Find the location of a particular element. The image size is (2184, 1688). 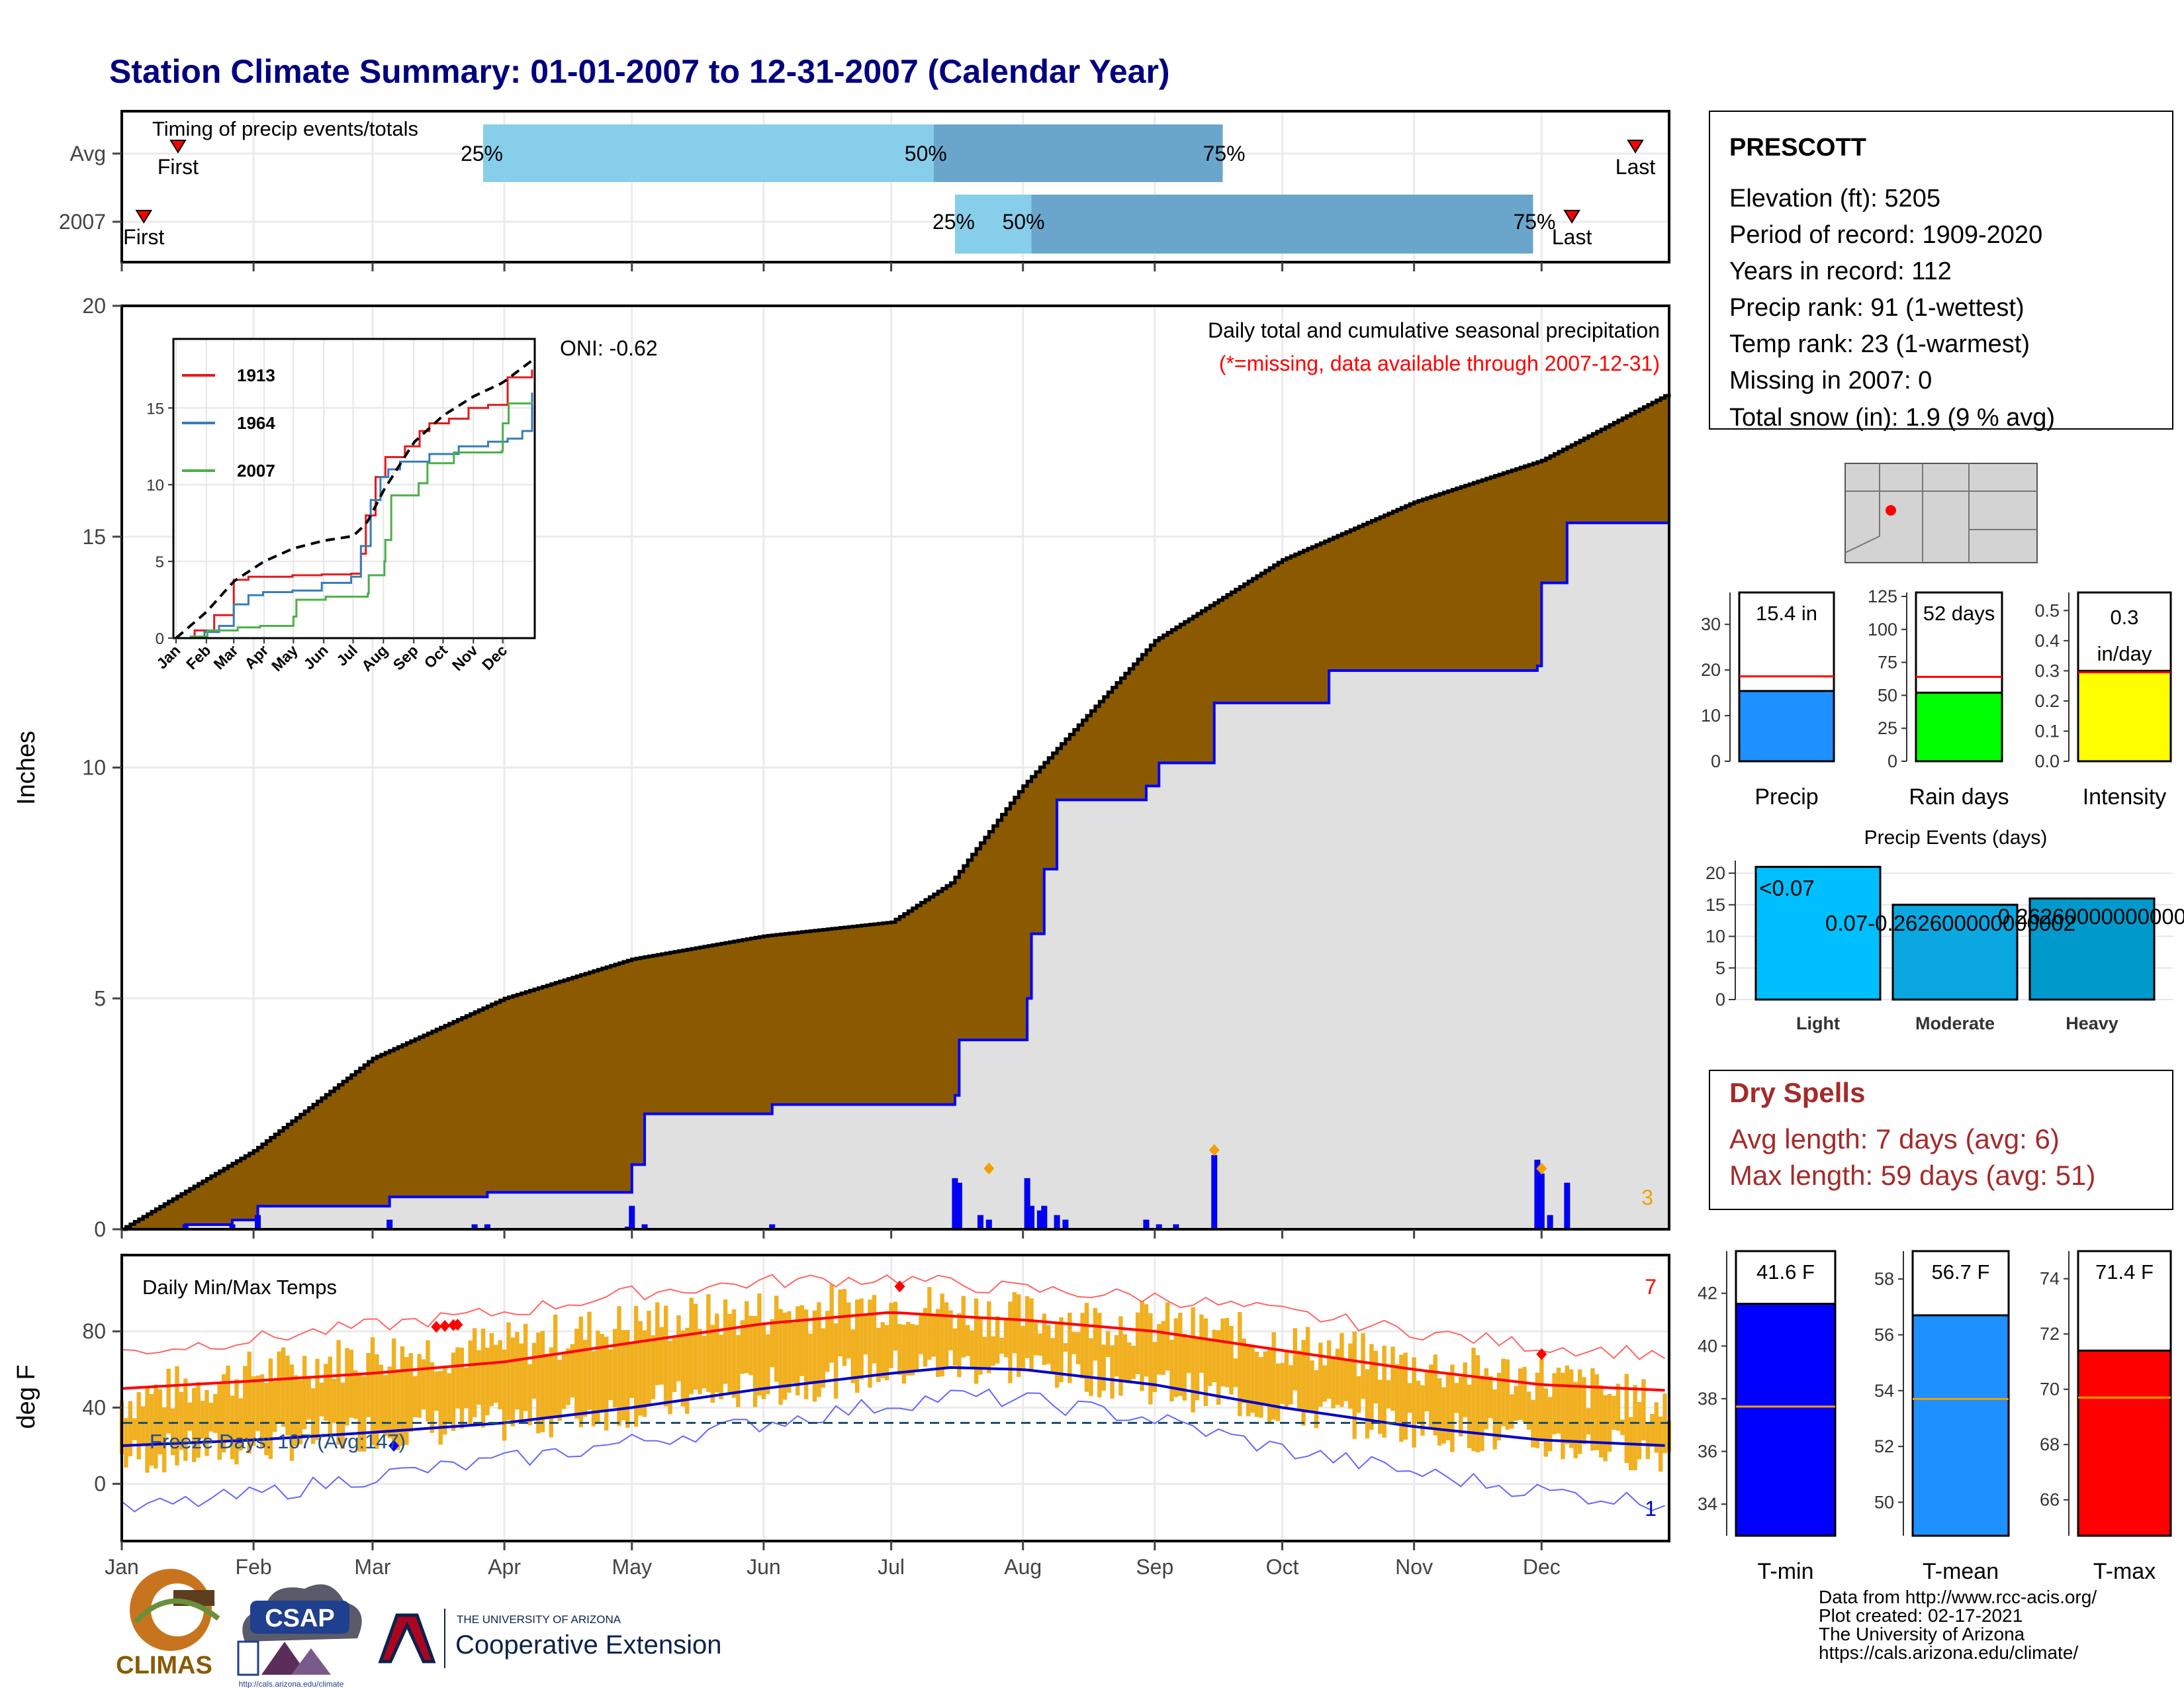

csap-logo-text: CSAP is located at coordinates (300, 1618).